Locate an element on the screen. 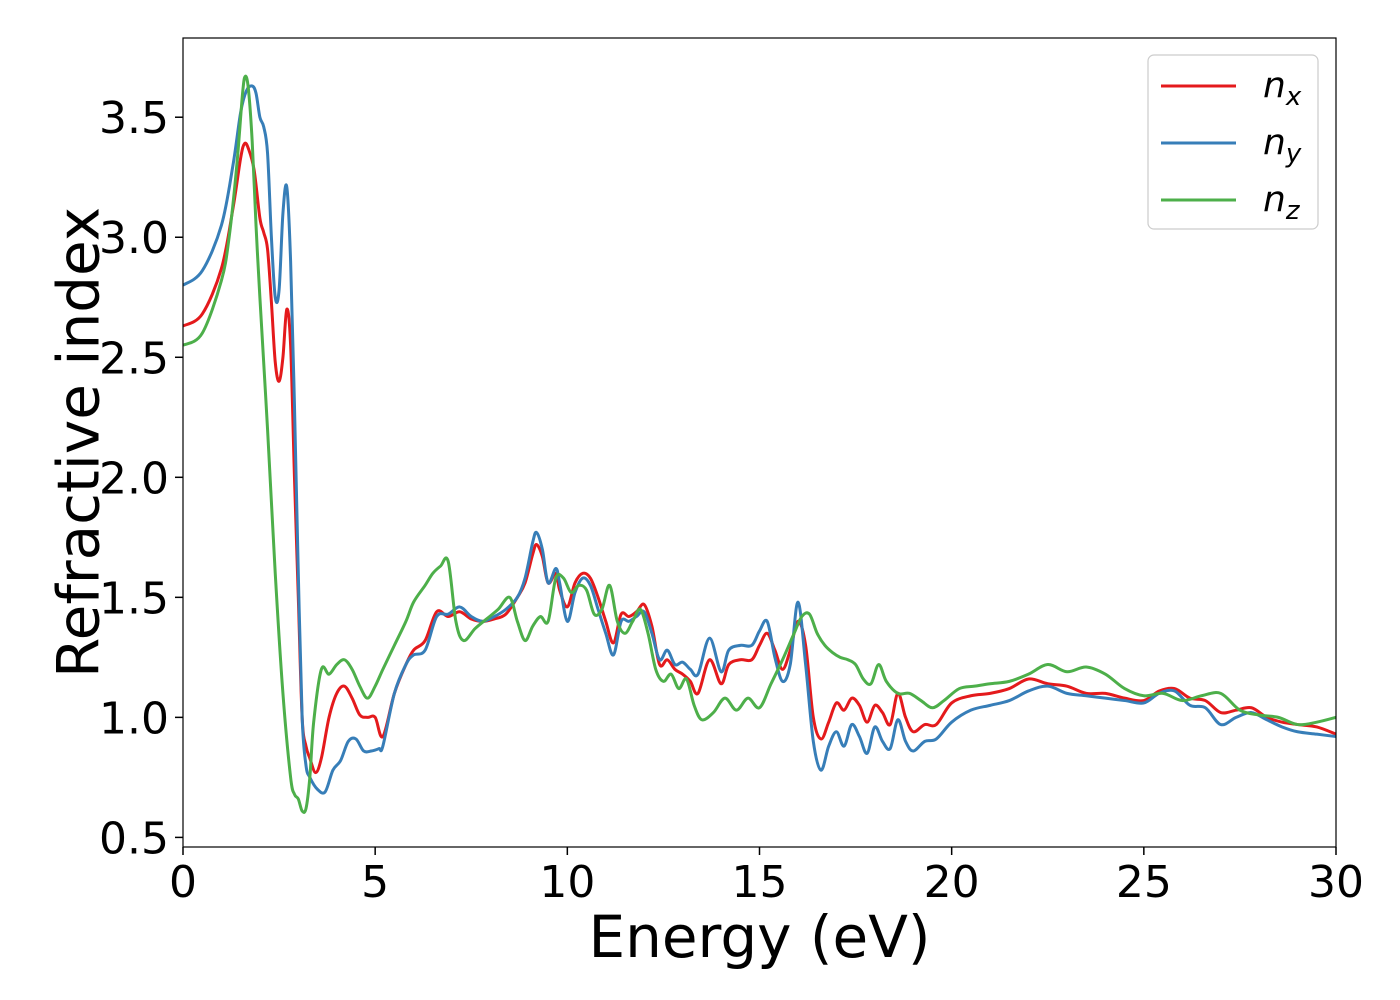  legend-label-z: nz is located at coordinates (1282, 202).